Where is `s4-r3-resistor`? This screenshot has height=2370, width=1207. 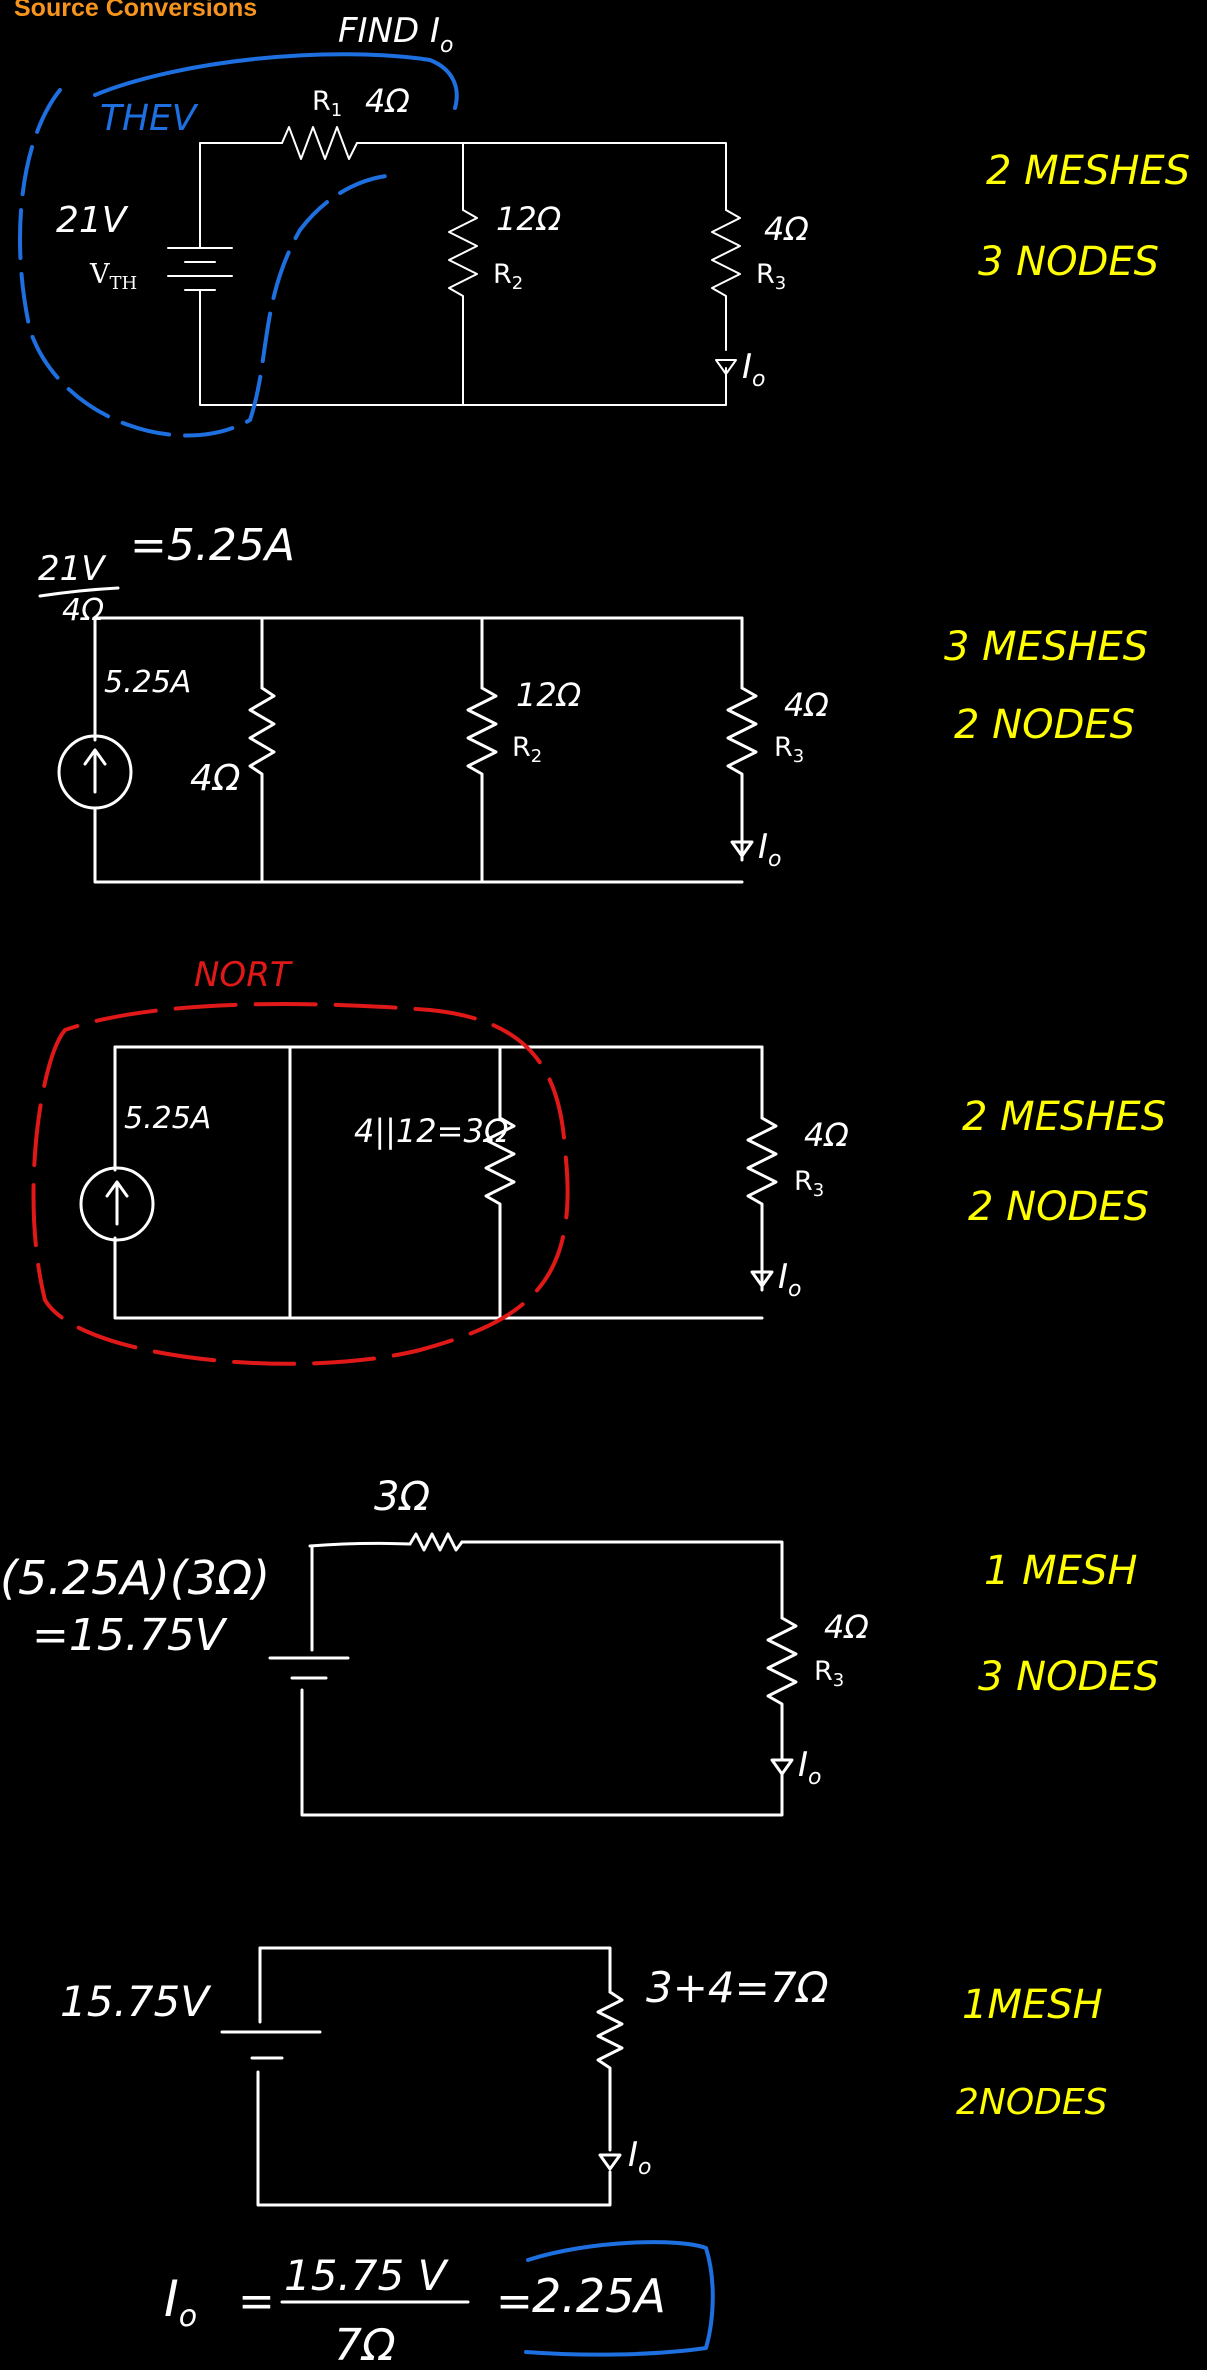
s4-r3-resistor is located at coordinates (782, 1689).